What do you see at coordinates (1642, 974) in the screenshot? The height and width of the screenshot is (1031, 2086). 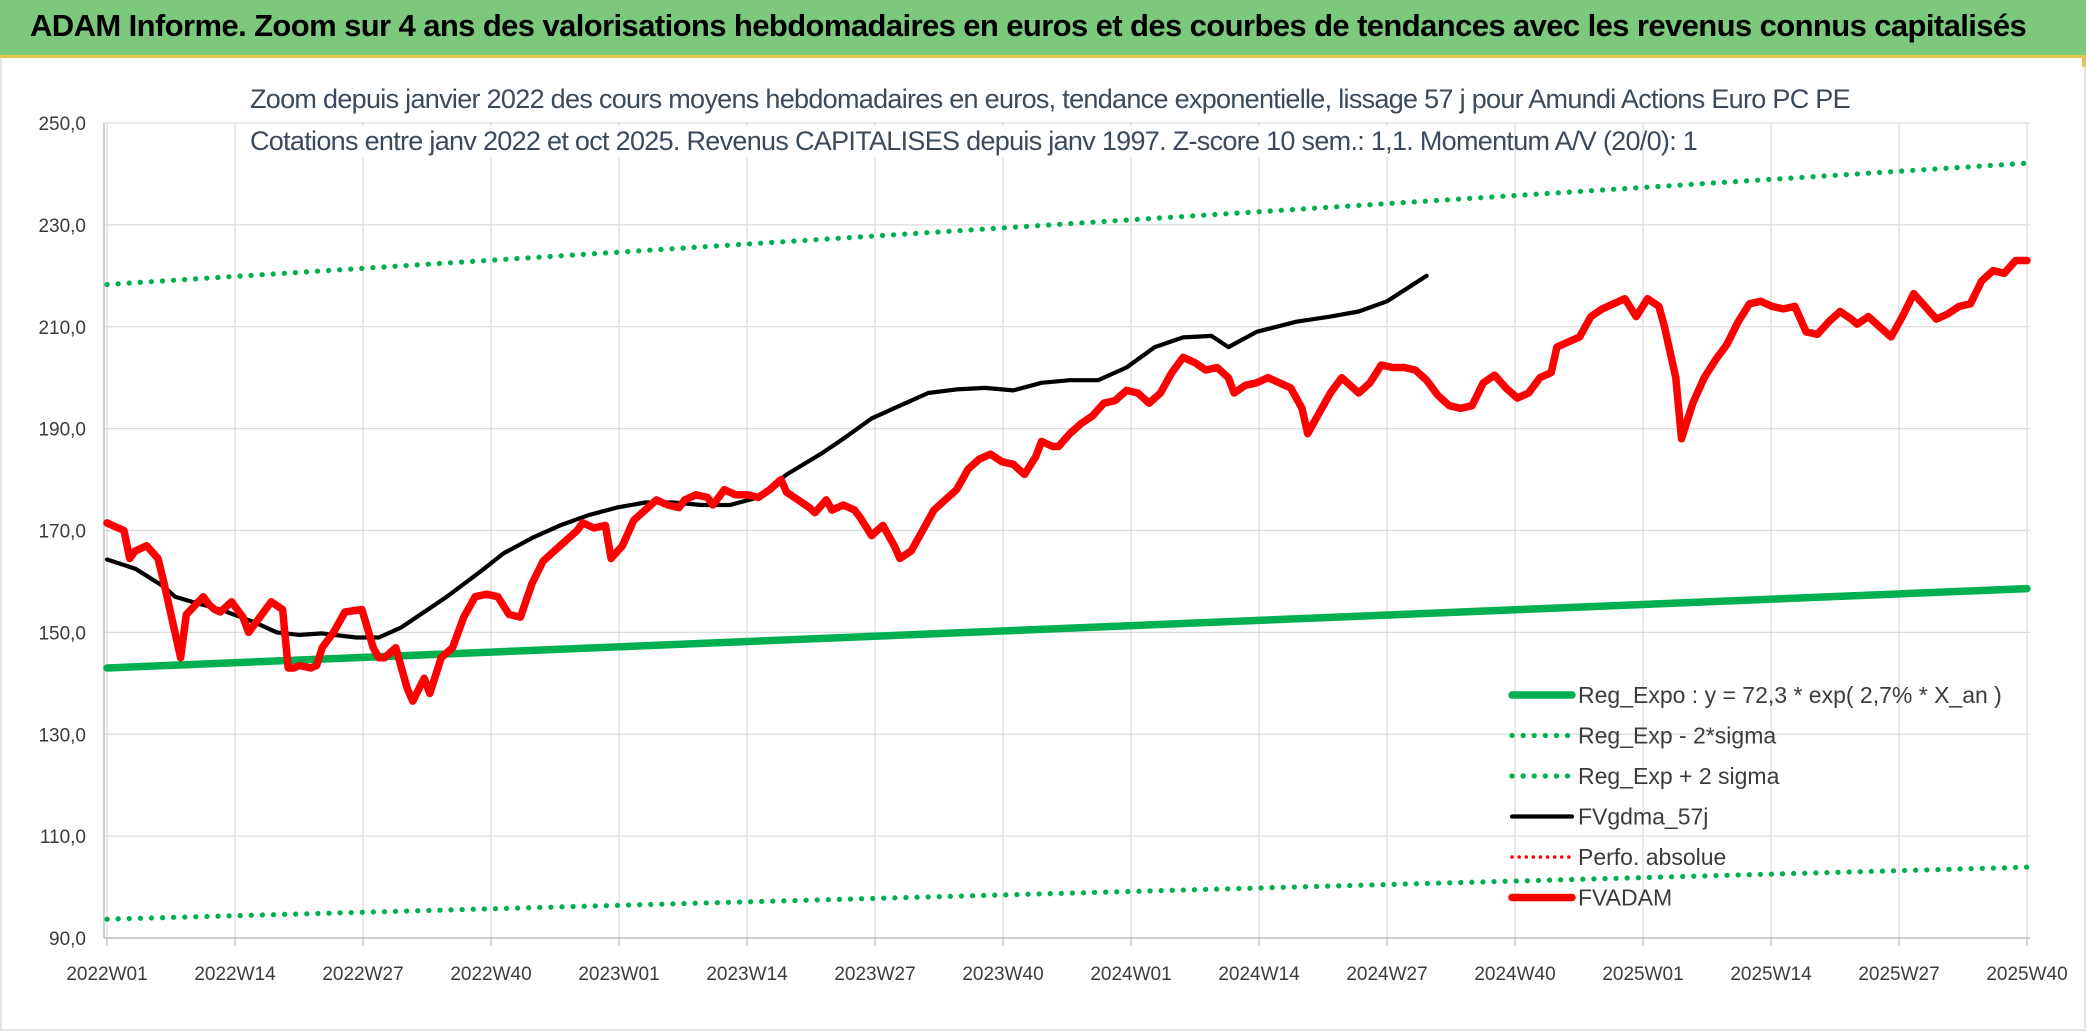 I see `x-tick-label: 2025W01` at bounding box center [1642, 974].